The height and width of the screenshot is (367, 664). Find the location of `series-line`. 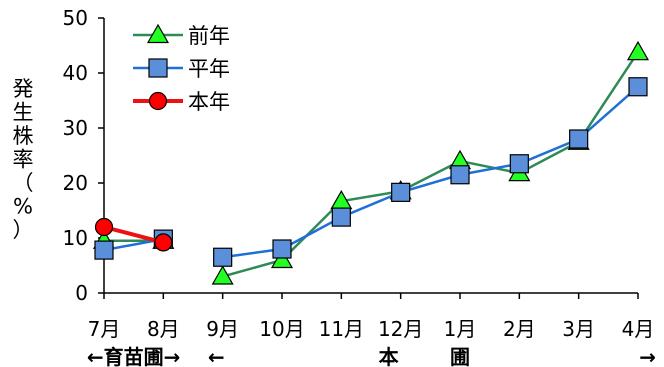

series-line is located at coordinates (133, 235).